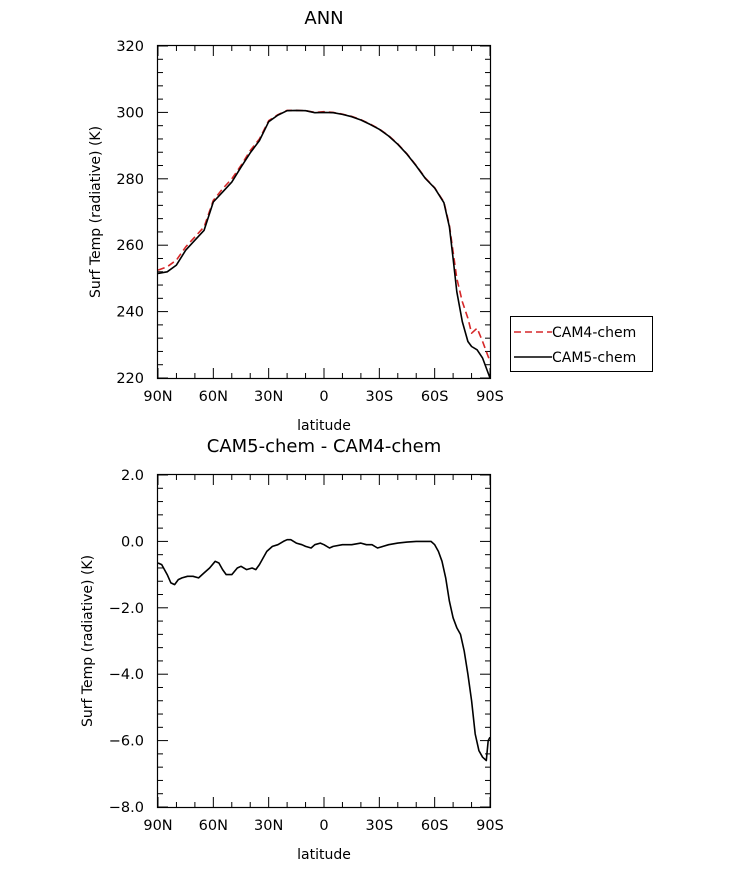 The image size is (733, 871). Describe the element at coordinates (132, 542) in the screenshot. I see `y-tick-label: 0.0` at that location.